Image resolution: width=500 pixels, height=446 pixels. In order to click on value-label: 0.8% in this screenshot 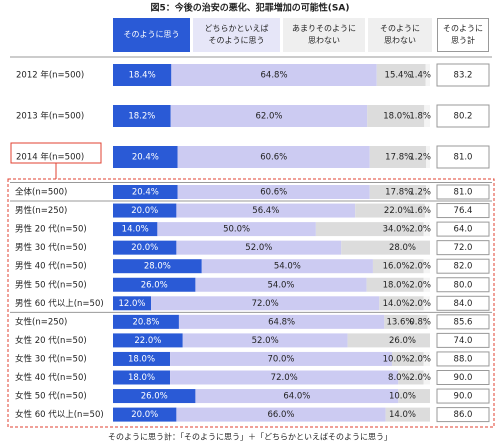, I will do `click(420, 322)`.